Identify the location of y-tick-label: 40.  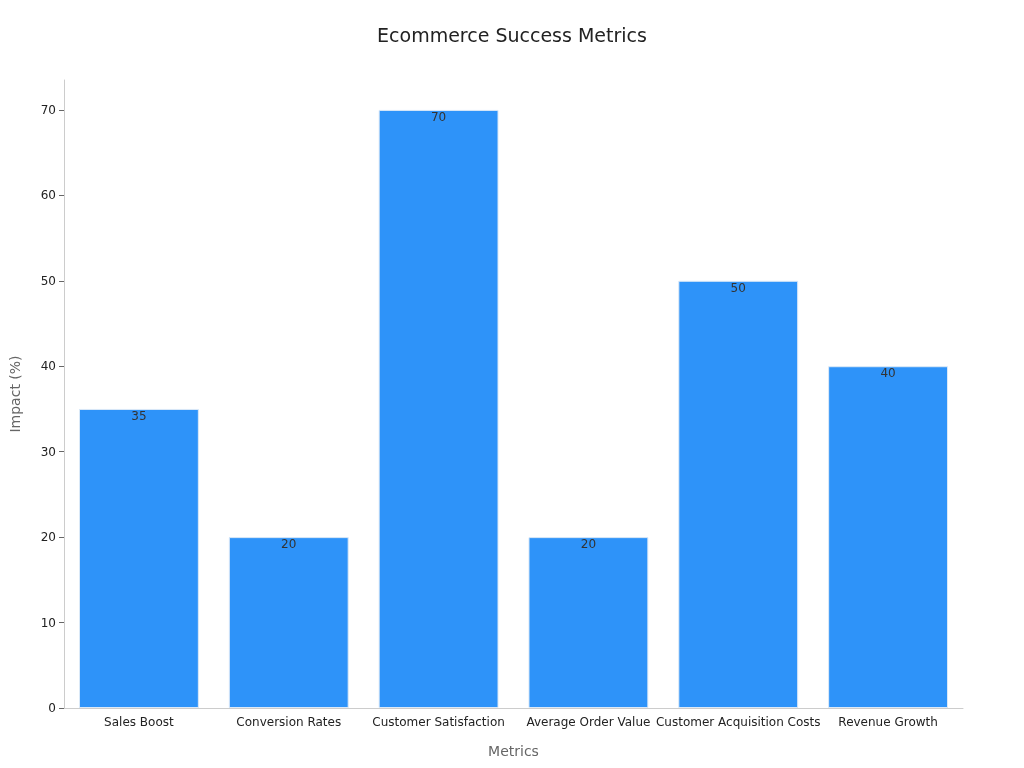
(48, 366).